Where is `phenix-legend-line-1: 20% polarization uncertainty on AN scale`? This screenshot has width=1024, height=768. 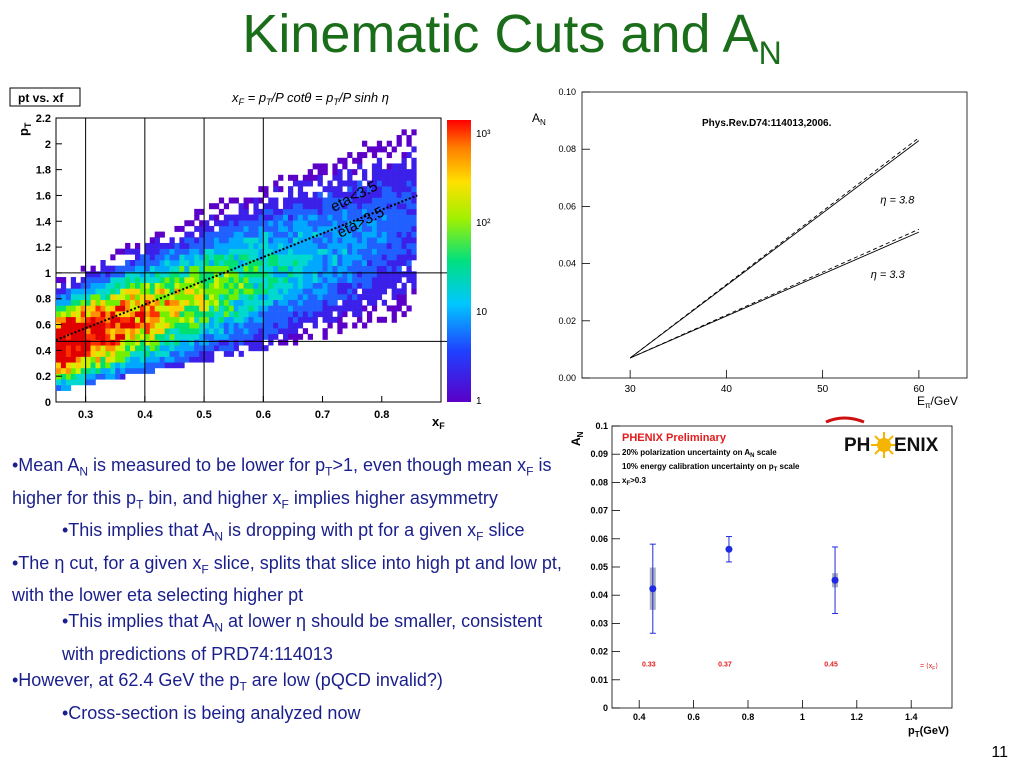
phenix-legend-line-1: 20% polarization uncertainty on AN scale is located at coordinates (699, 453).